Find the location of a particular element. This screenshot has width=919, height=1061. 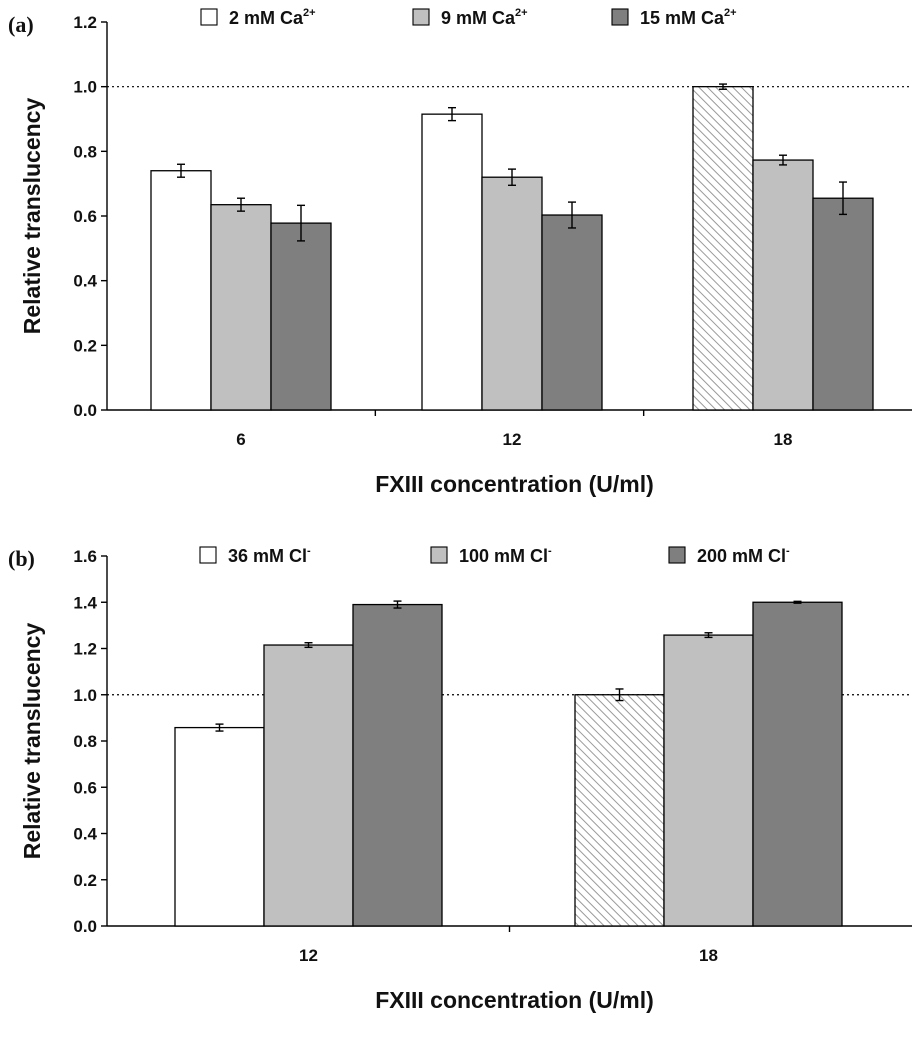

y-tick-label: 1.6 is located at coordinates (85, 556).